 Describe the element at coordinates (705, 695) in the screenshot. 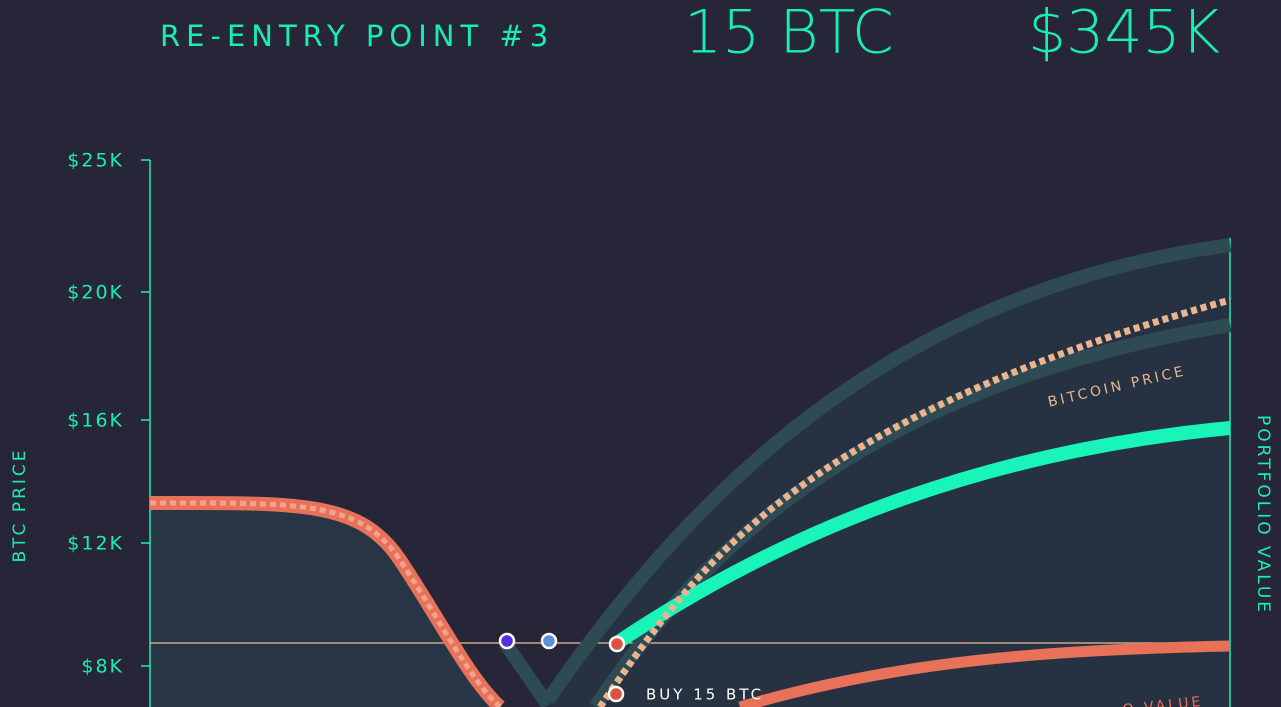

I see `buy-label: BUY 15 BTC` at that location.